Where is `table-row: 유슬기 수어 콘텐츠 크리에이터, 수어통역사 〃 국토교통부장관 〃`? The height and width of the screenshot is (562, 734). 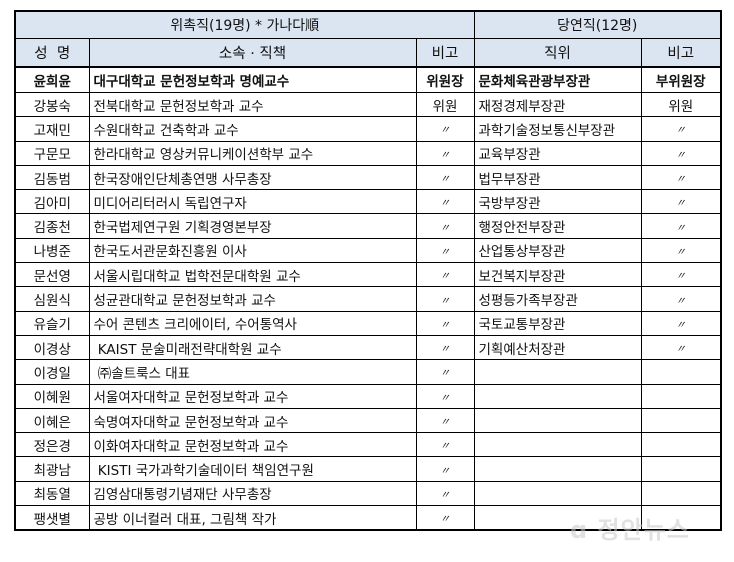
table-row: 유슬기 수어 콘텐츠 크리에이터, 수어통역사 〃 국토교통부장관 〃 is located at coordinates (368, 323).